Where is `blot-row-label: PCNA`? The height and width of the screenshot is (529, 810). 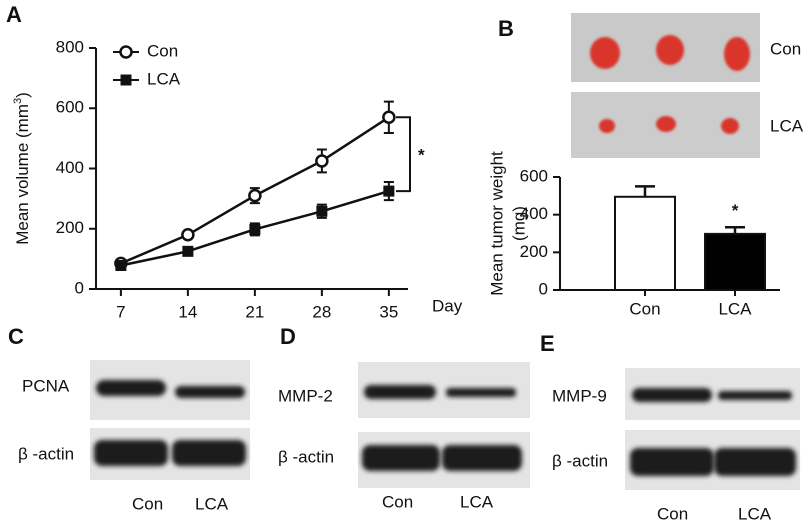
blot-row-label: PCNA is located at coordinates (46, 385).